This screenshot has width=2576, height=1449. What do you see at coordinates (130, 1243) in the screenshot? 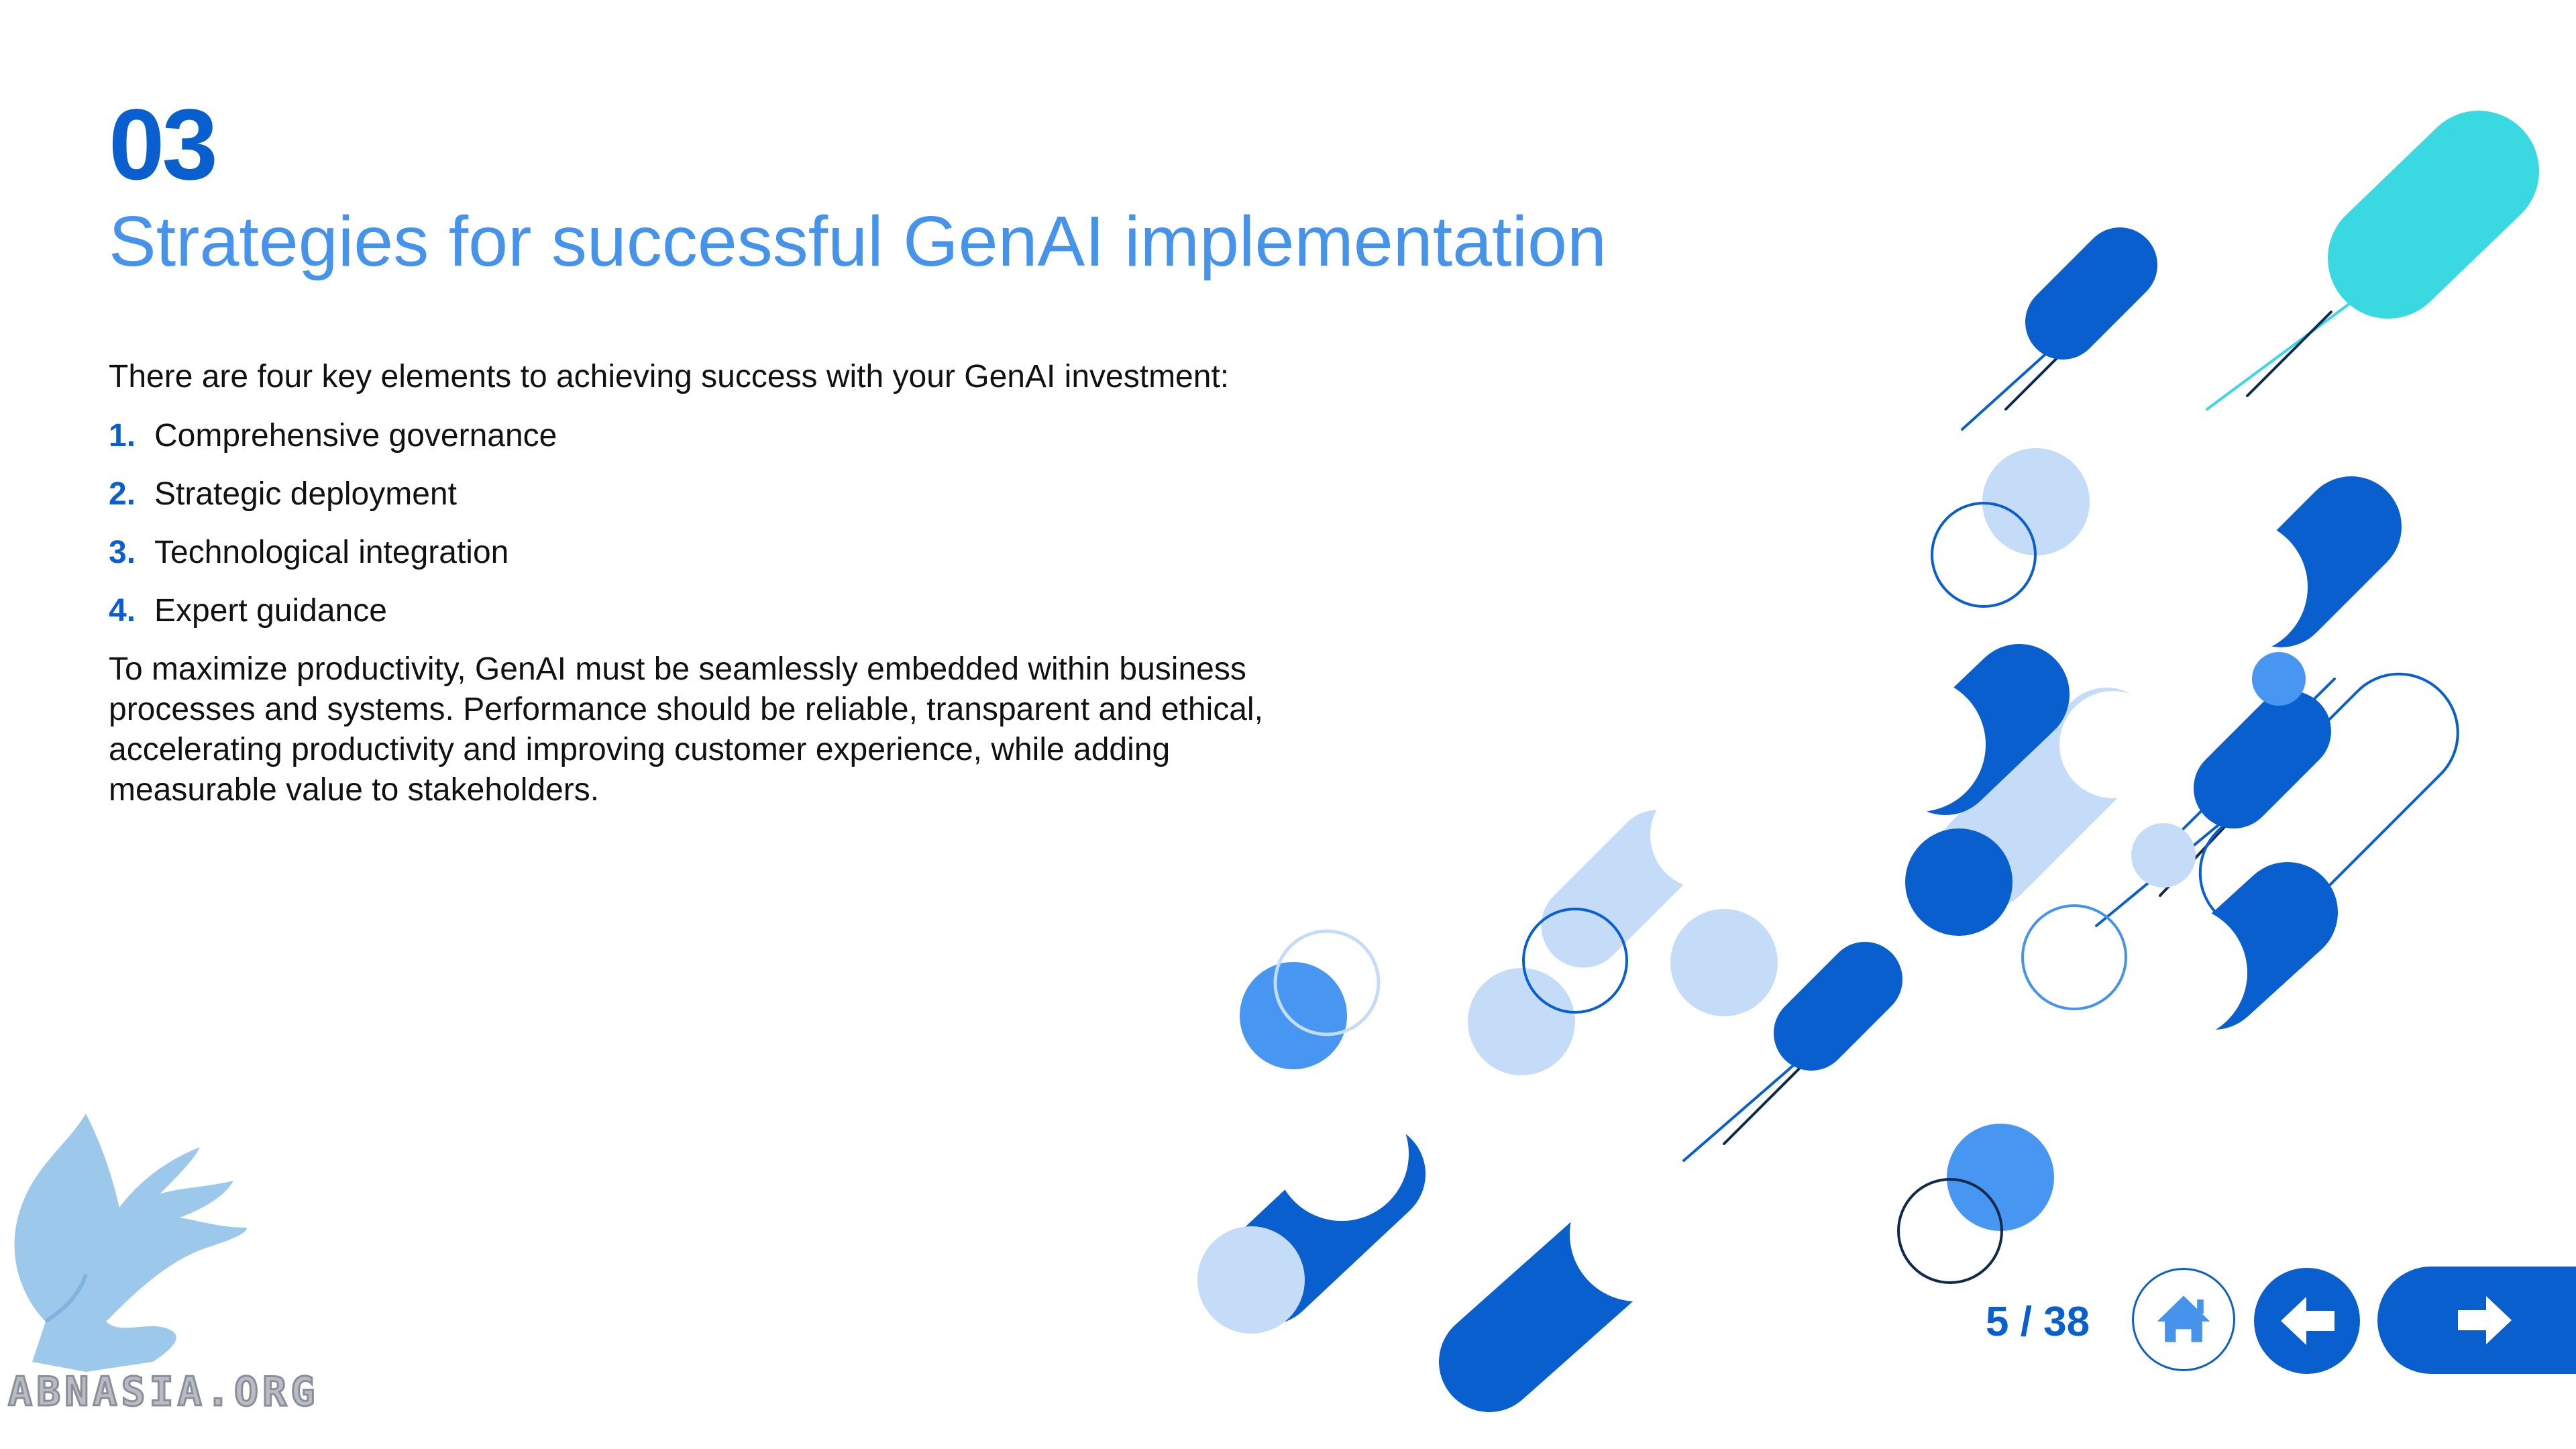
I see `griffin-logo-icon` at bounding box center [130, 1243].